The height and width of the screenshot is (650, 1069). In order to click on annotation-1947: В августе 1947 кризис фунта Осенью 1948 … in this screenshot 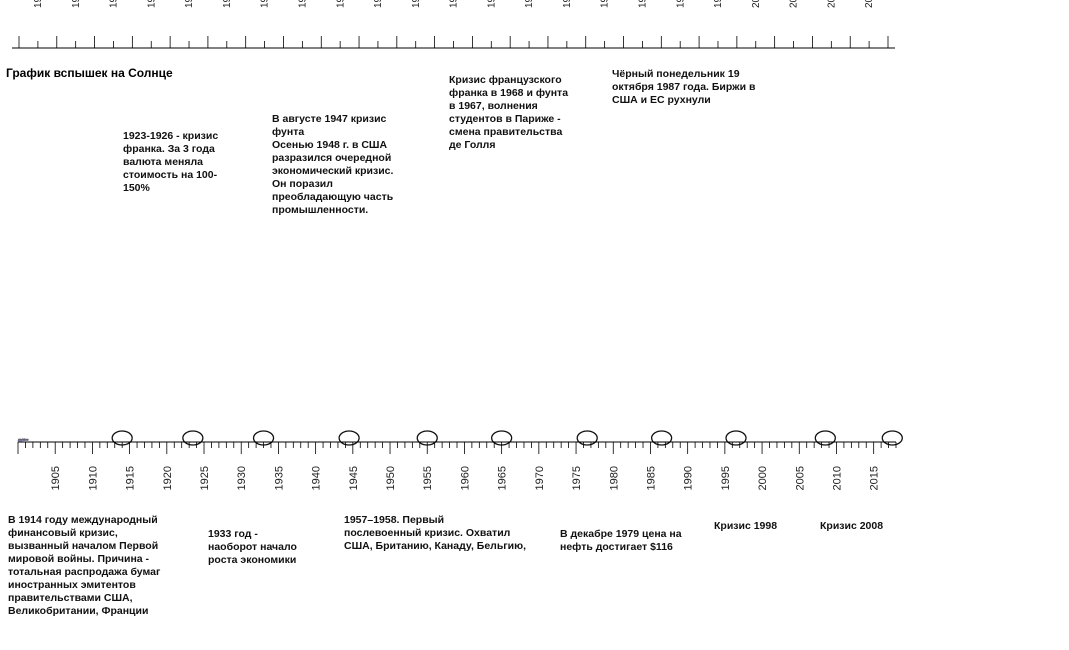, I will do `click(333, 164)`.